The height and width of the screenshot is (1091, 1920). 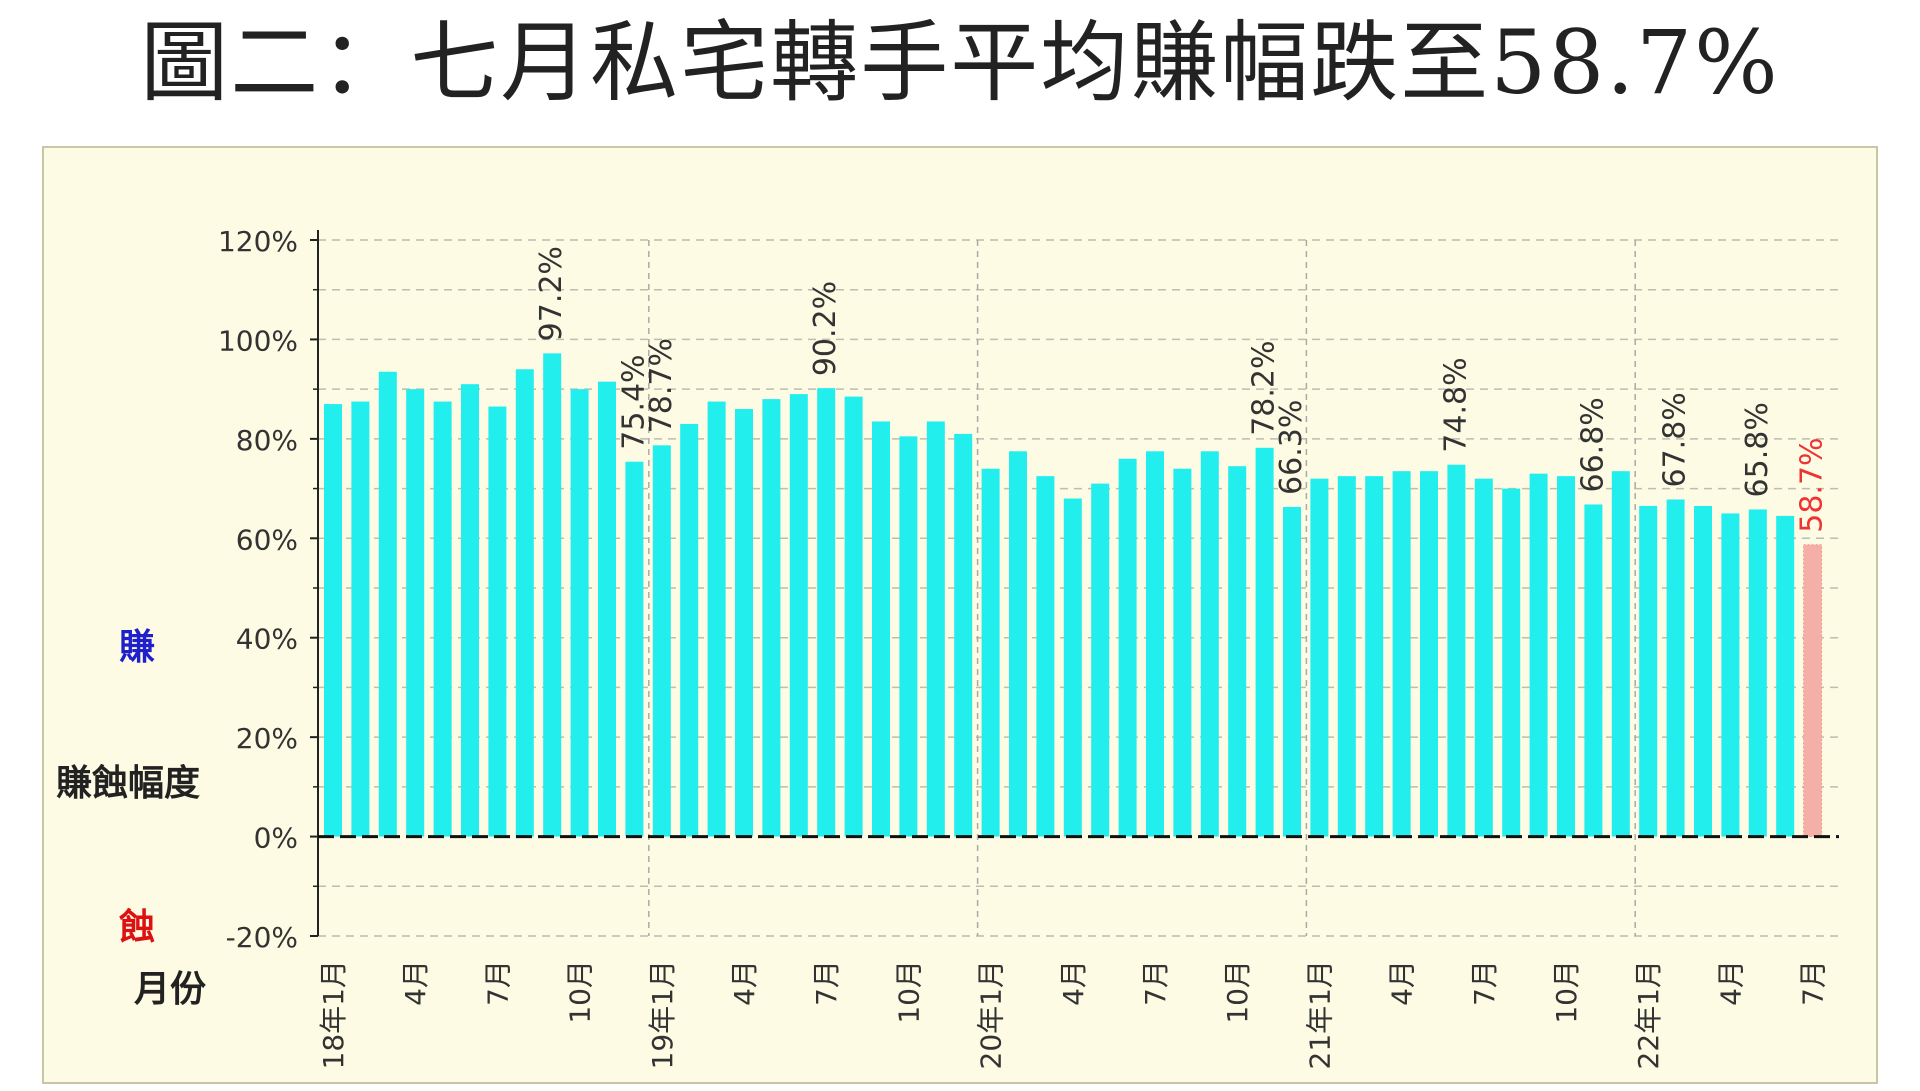 What do you see at coordinates (128, 783) in the screenshot?
I see `y-axis-label: 賺蝕幅度` at bounding box center [128, 783].